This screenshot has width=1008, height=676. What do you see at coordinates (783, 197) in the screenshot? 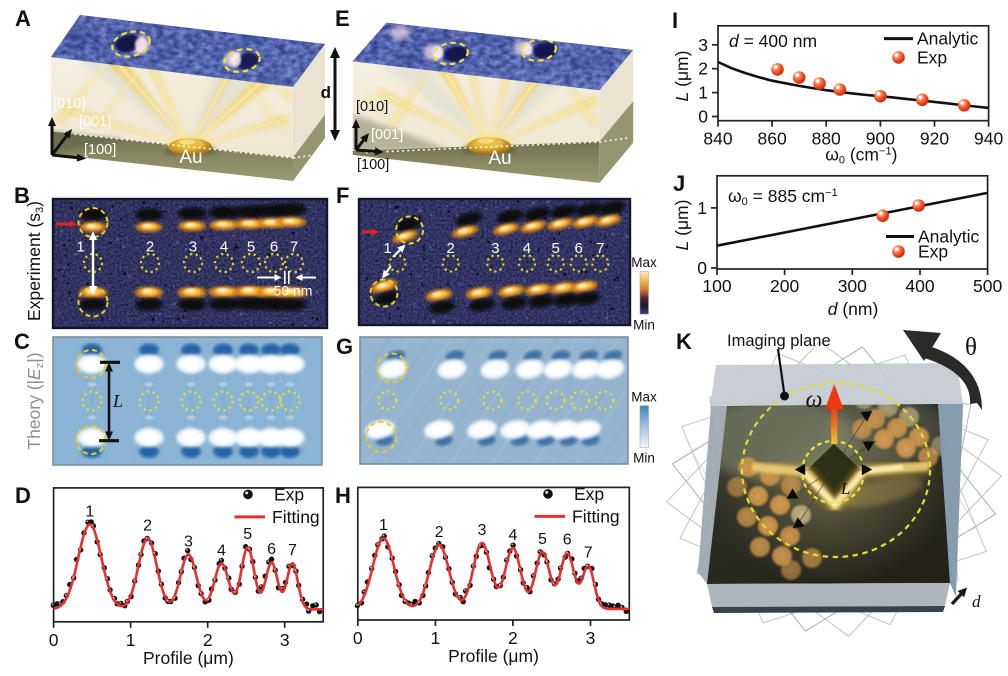
I see `svg-text: ω0 = 885 cm−1` at bounding box center [783, 197].